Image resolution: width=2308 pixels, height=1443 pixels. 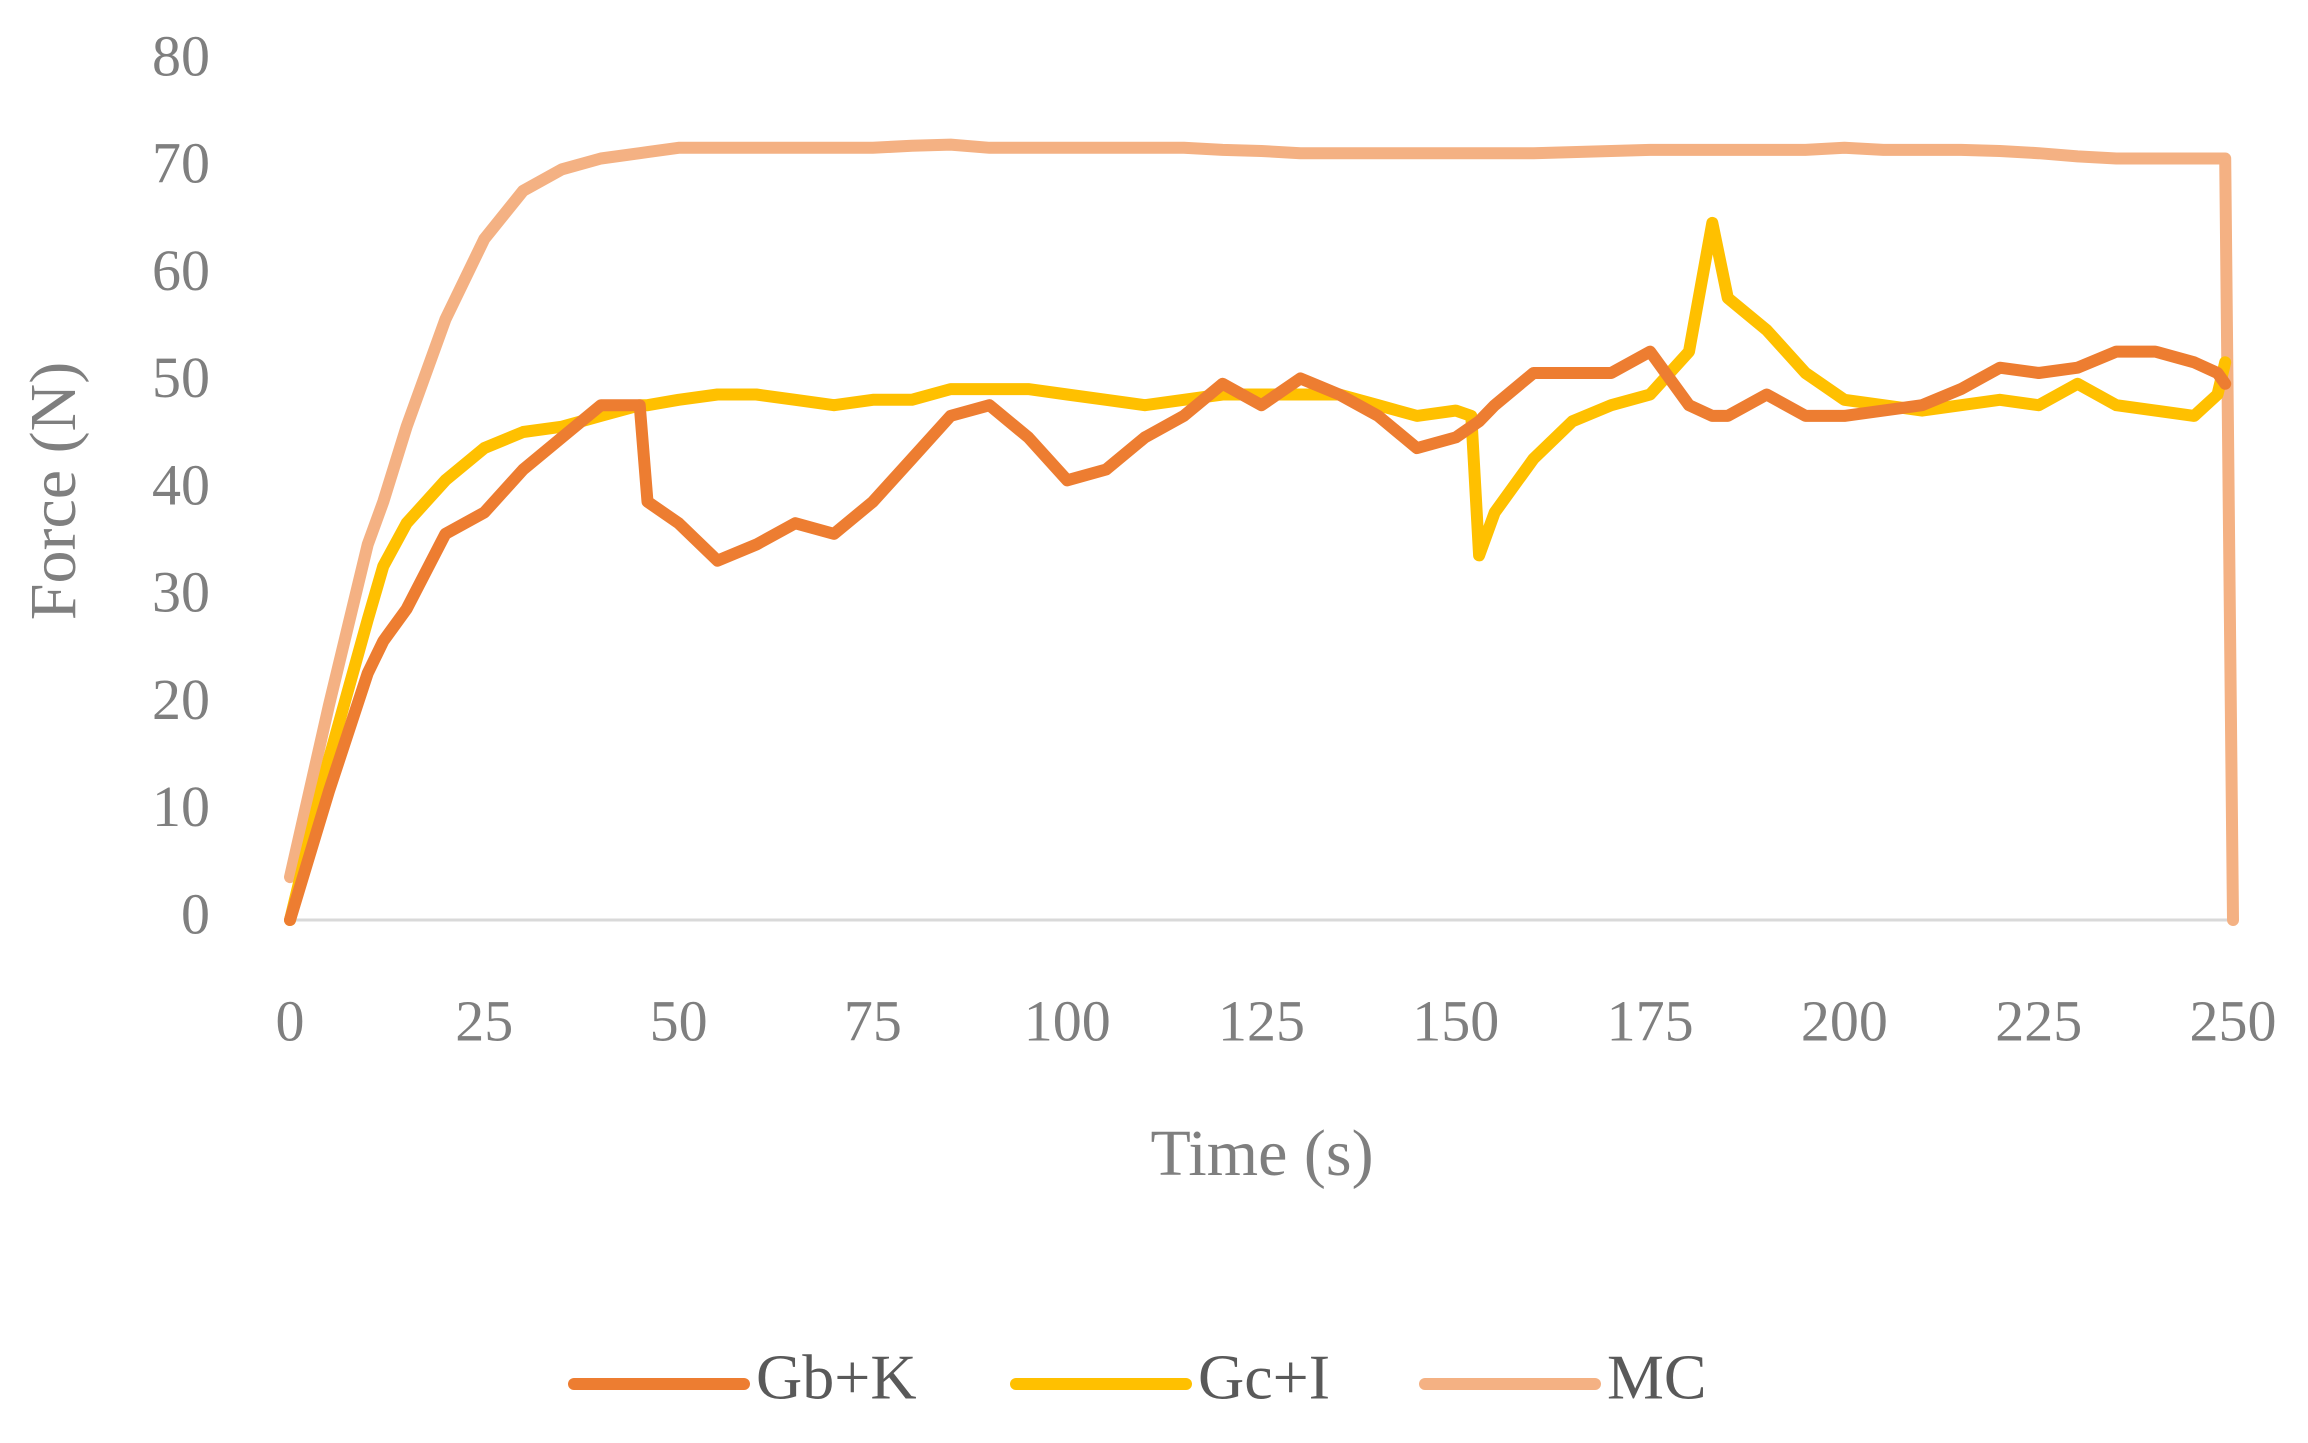 What do you see at coordinates (1844, 1020) in the screenshot?
I see `x-tick-label: 200` at bounding box center [1844, 1020].